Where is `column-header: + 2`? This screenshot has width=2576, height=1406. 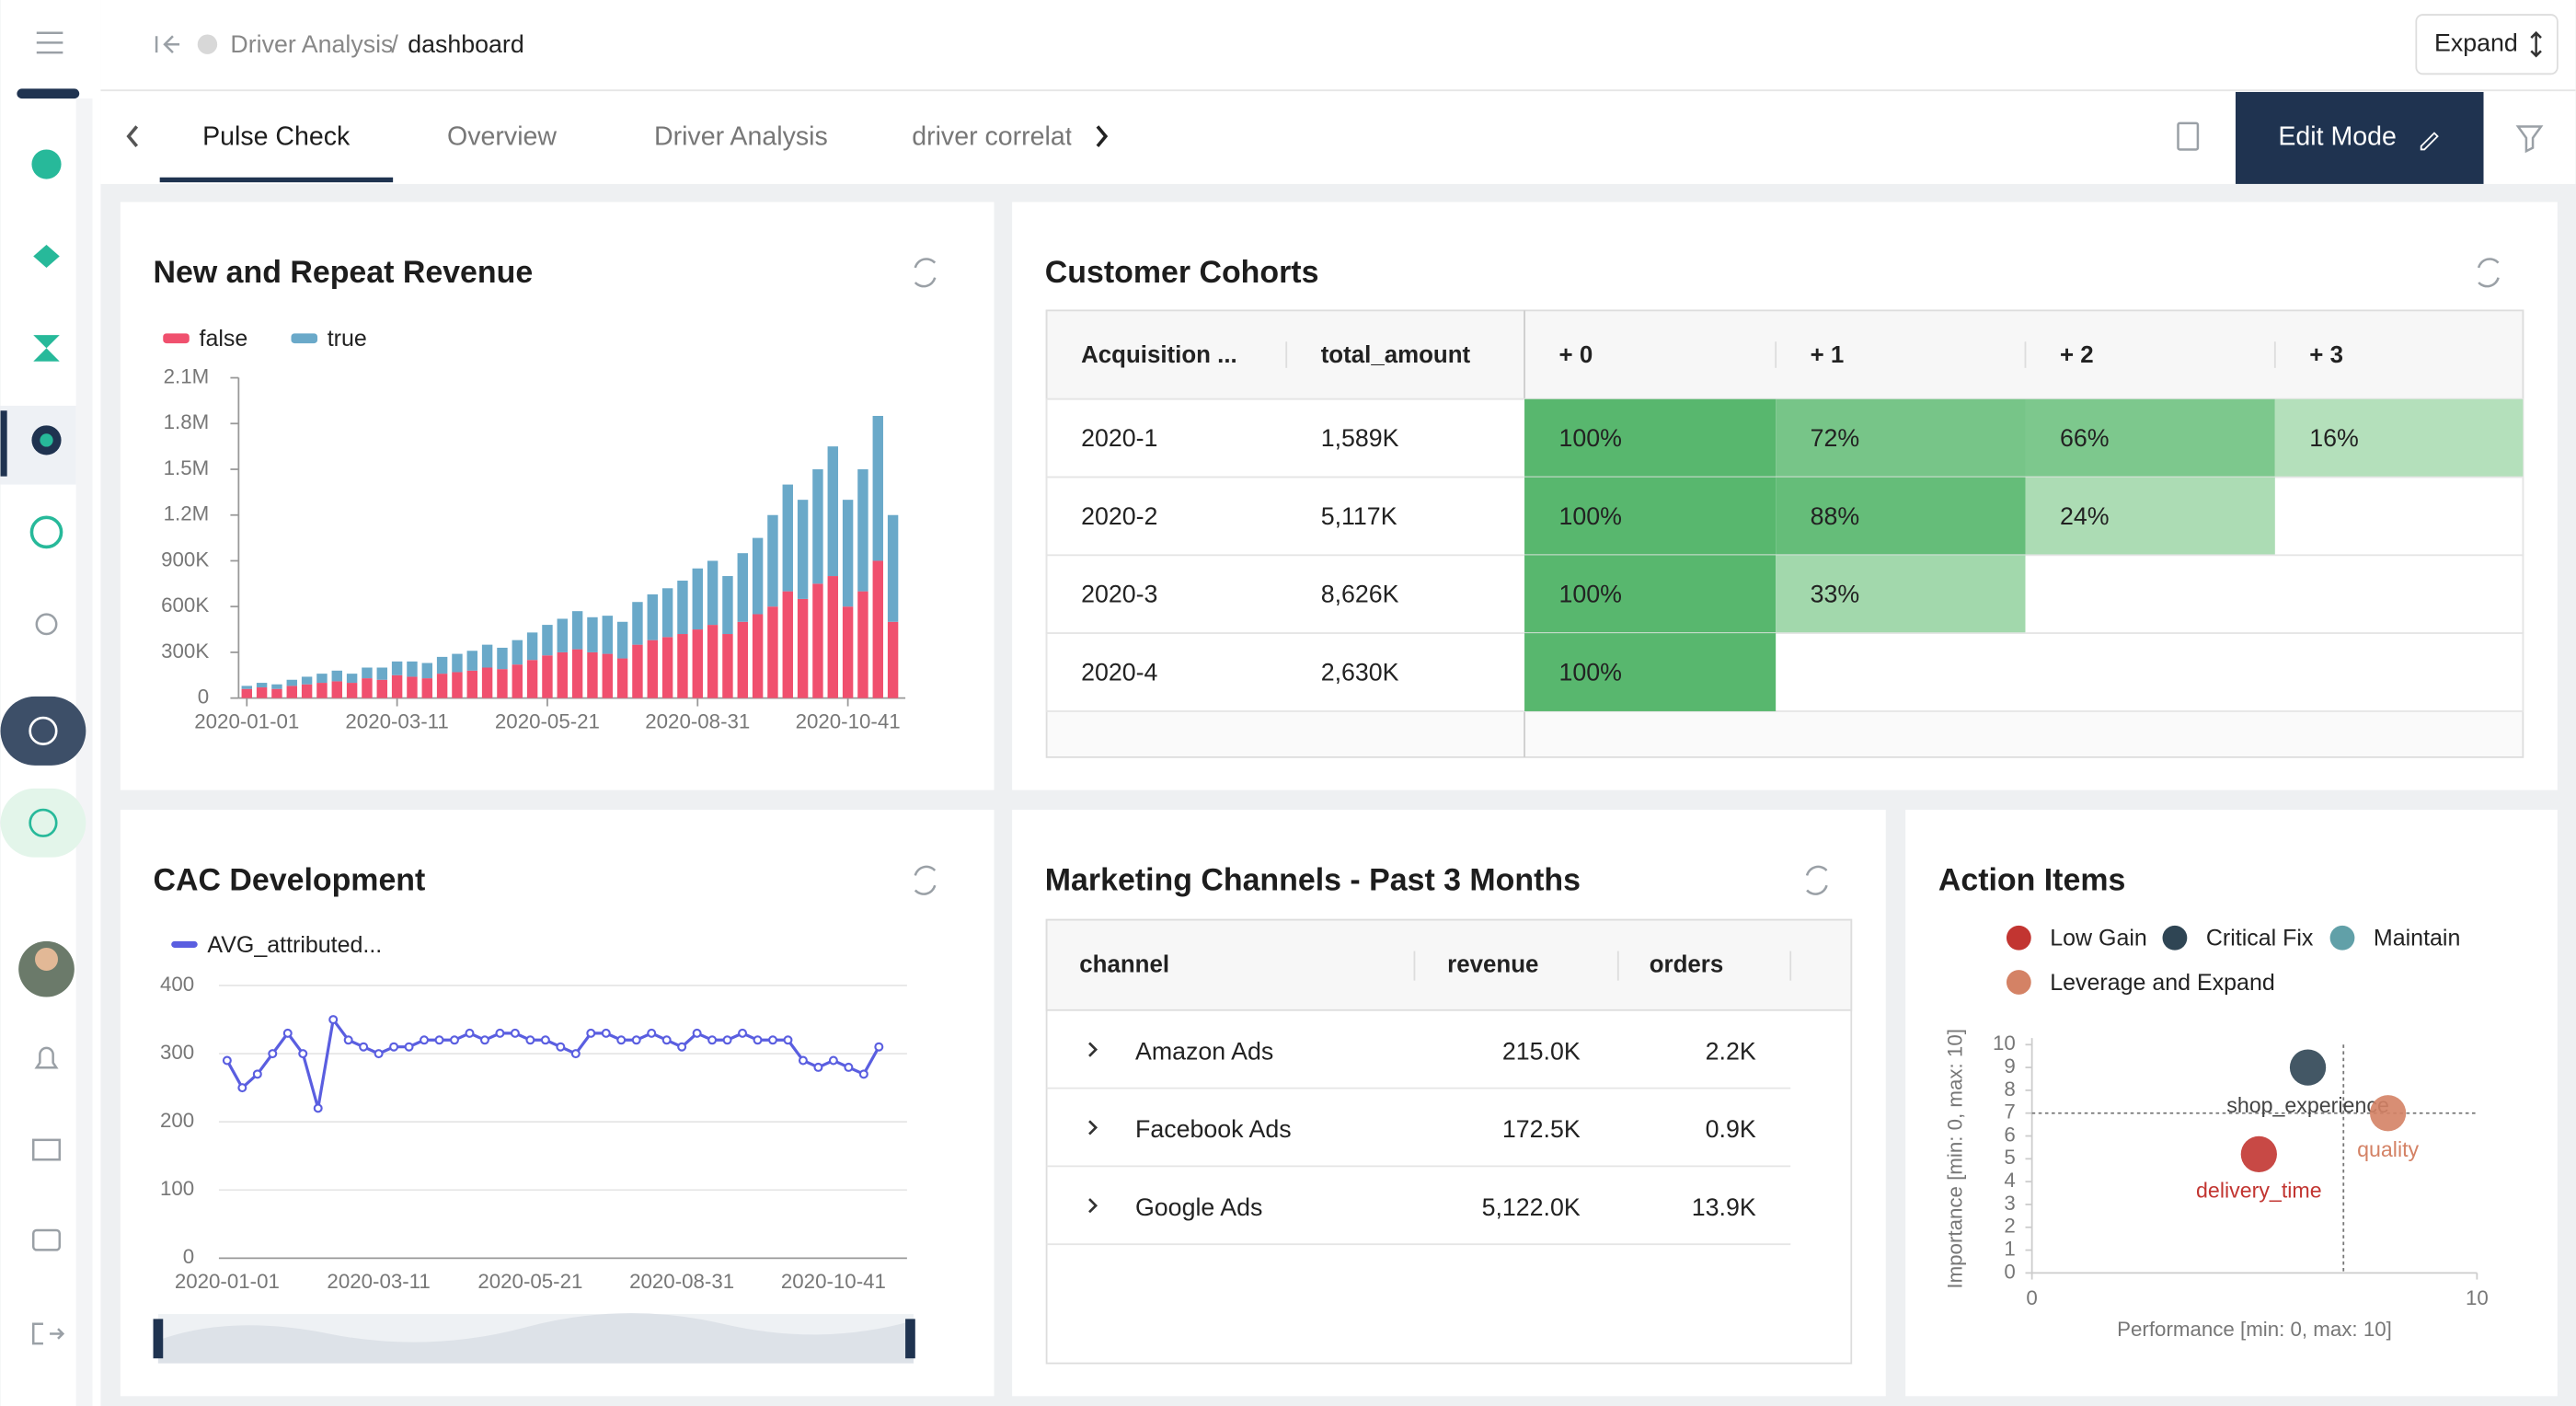
column-header: + 2 is located at coordinates (2077, 355).